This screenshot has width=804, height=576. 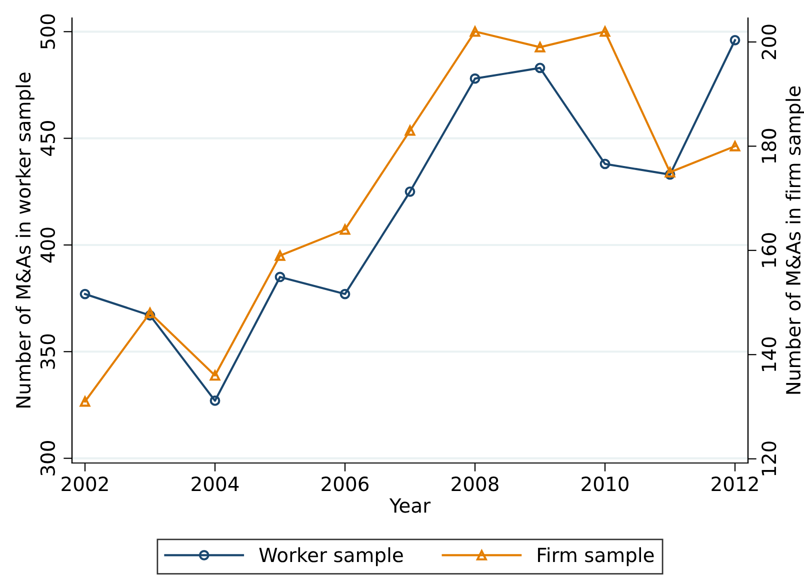 I want to click on x-tick-label: 2006, so click(x=345, y=484).